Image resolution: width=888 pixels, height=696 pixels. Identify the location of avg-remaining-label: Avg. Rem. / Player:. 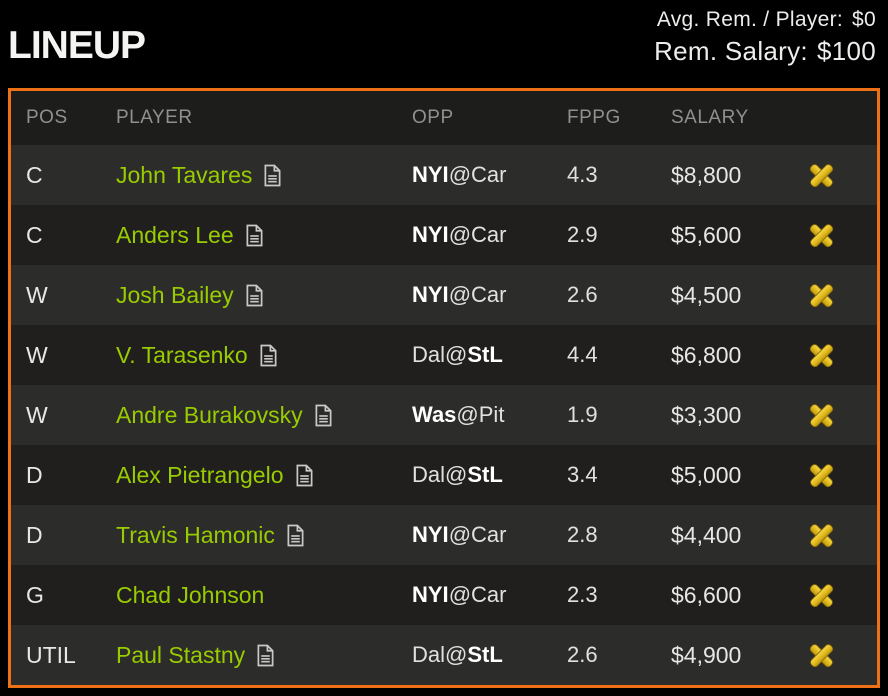
(750, 19).